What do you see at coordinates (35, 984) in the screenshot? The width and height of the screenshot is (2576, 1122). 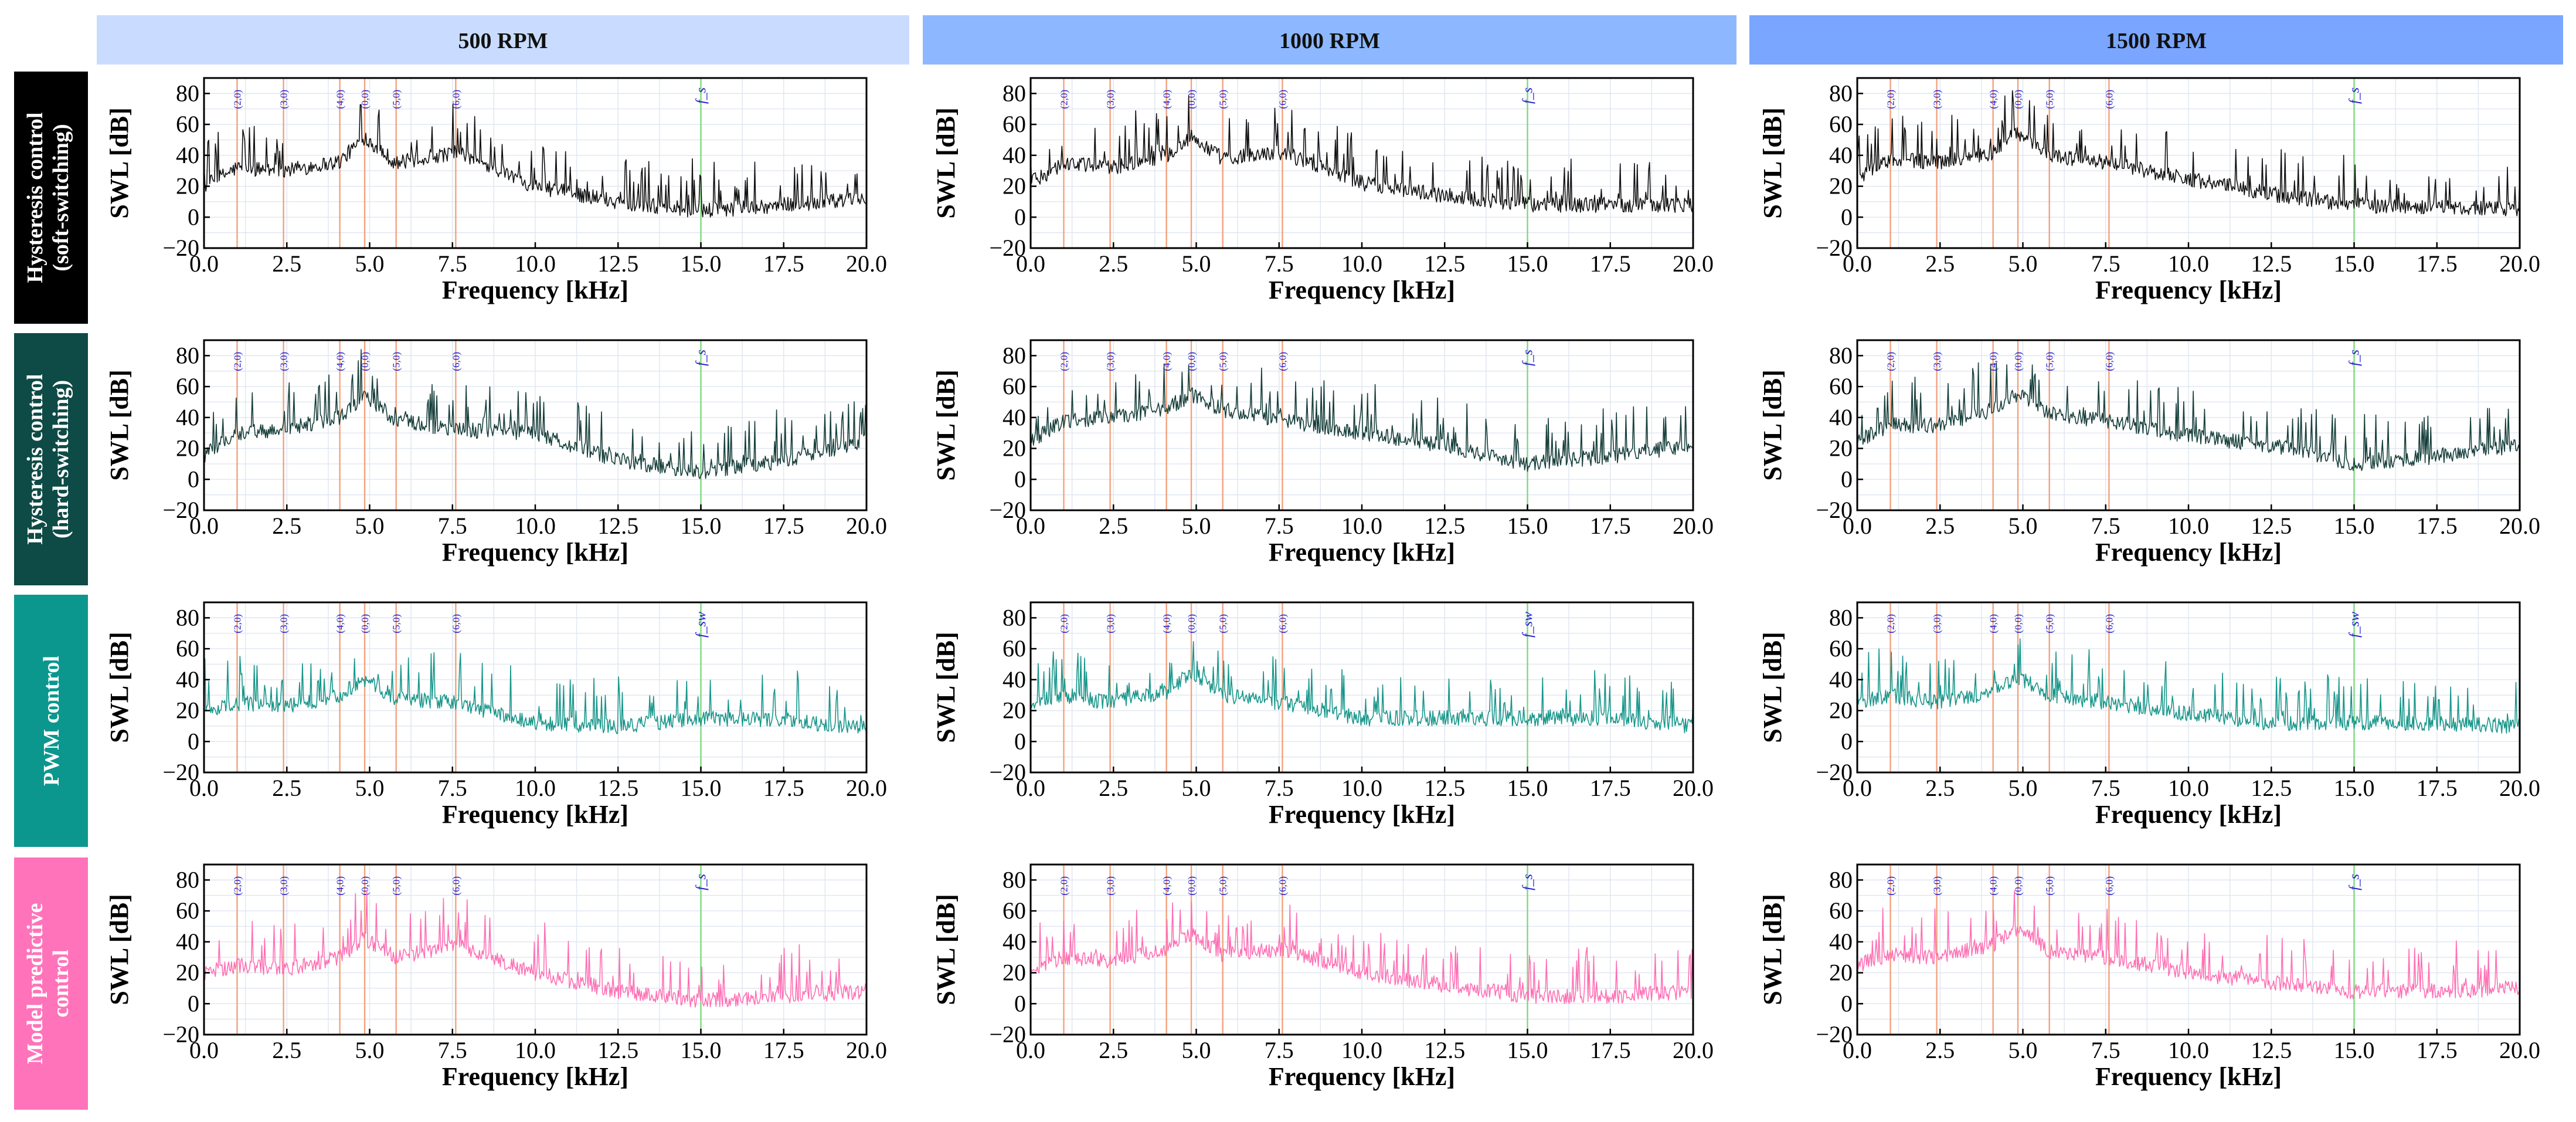 I see `row-label-text: Model predictive` at bounding box center [35, 984].